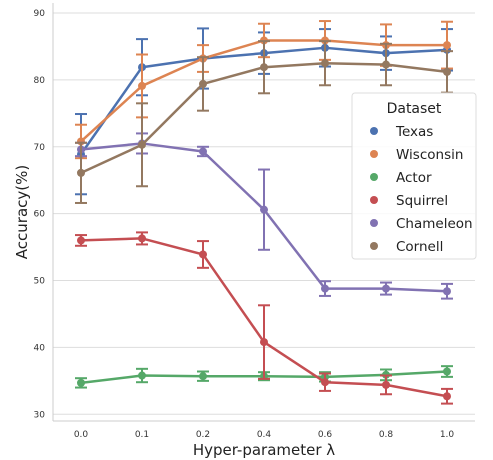 The height and width of the screenshot is (460, 493). What do you see at coordinates (40, 415) in the screenshot?
I see `y-tick-label: 30` at bounding box center [40, 415].